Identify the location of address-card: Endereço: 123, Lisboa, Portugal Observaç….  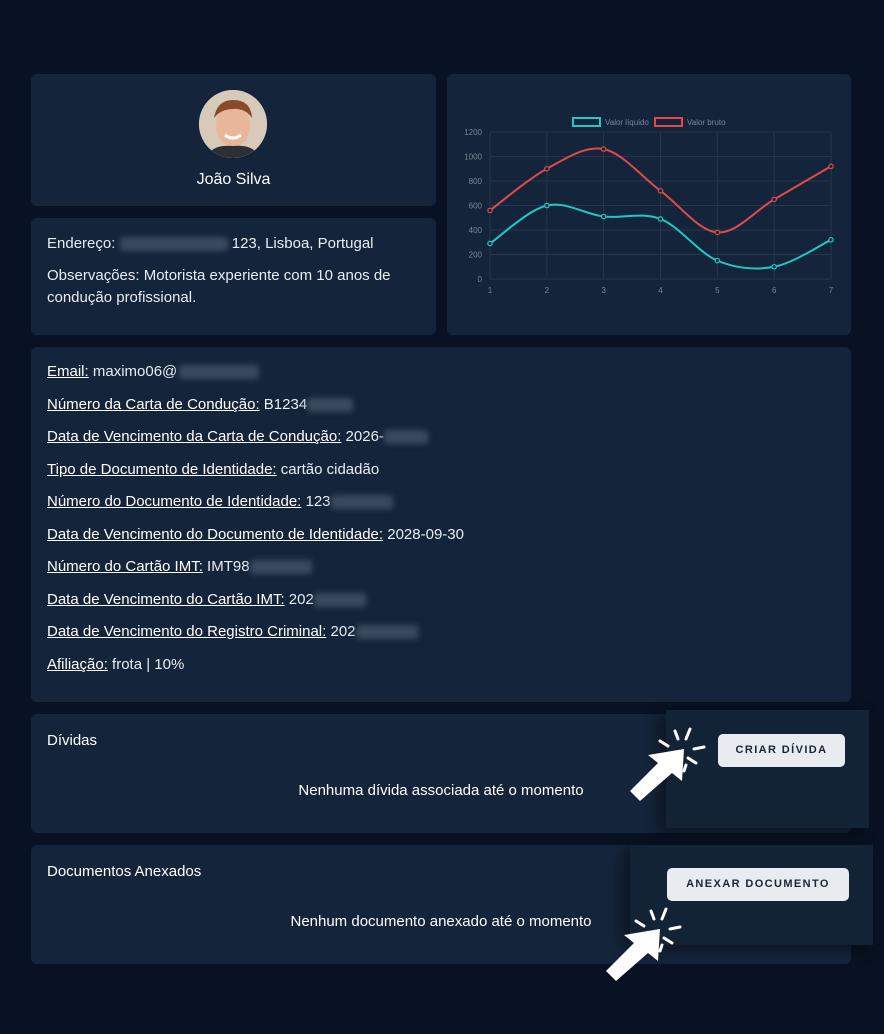
(233, 276).